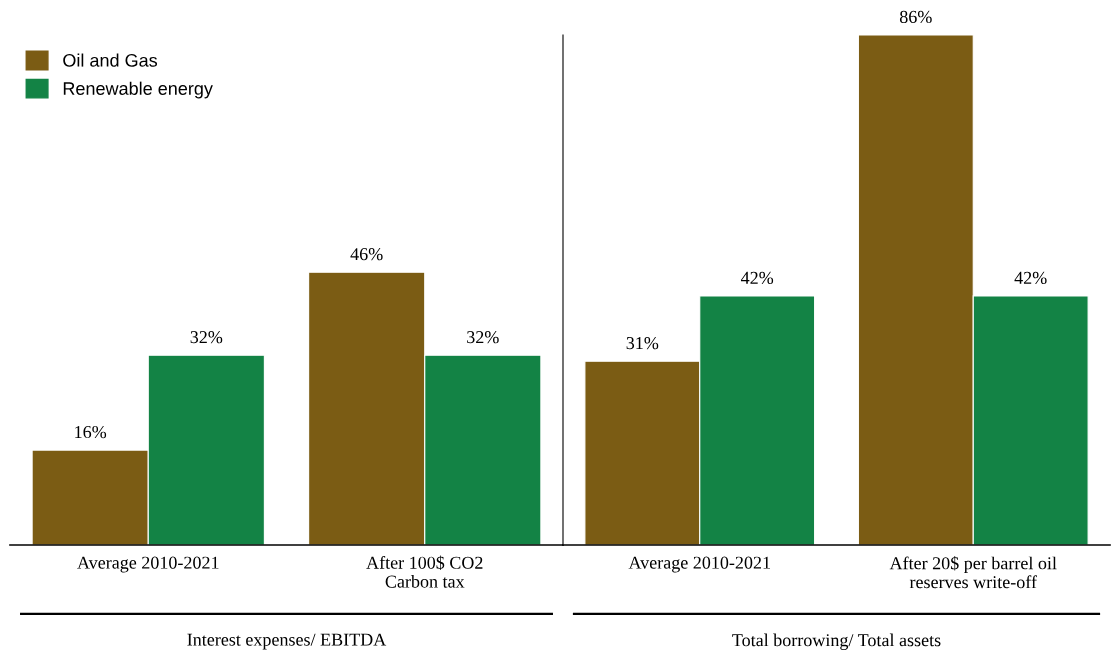 The height and width of the screenshot is (654, 1114). What do you see at coordinates (424, 571) in the screenshot?
I see `x-tick-label: After 100$ CO2 Carbon tax` at bounding box center [424, 571].